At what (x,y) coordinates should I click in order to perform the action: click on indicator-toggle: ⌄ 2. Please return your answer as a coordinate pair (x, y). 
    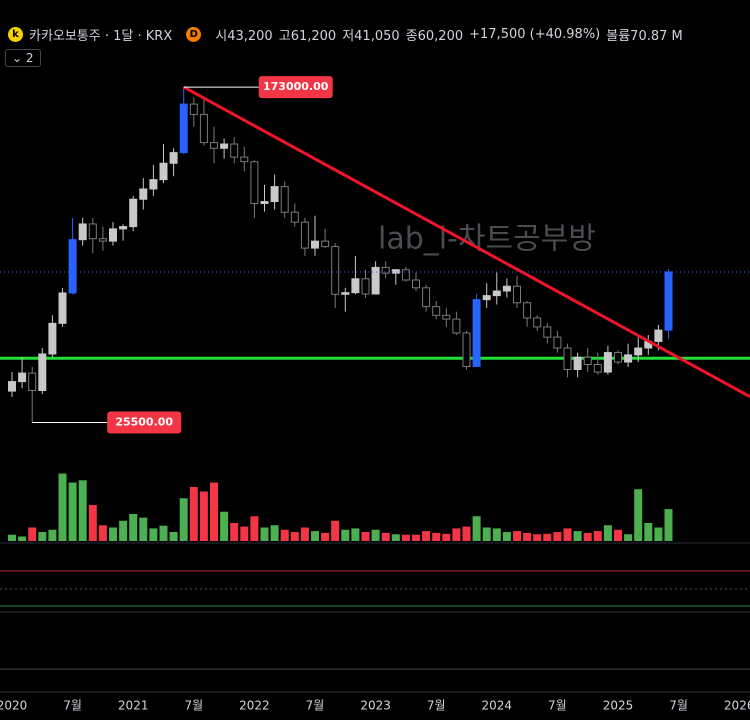
    Looking at the image, I should click on (23, 58).